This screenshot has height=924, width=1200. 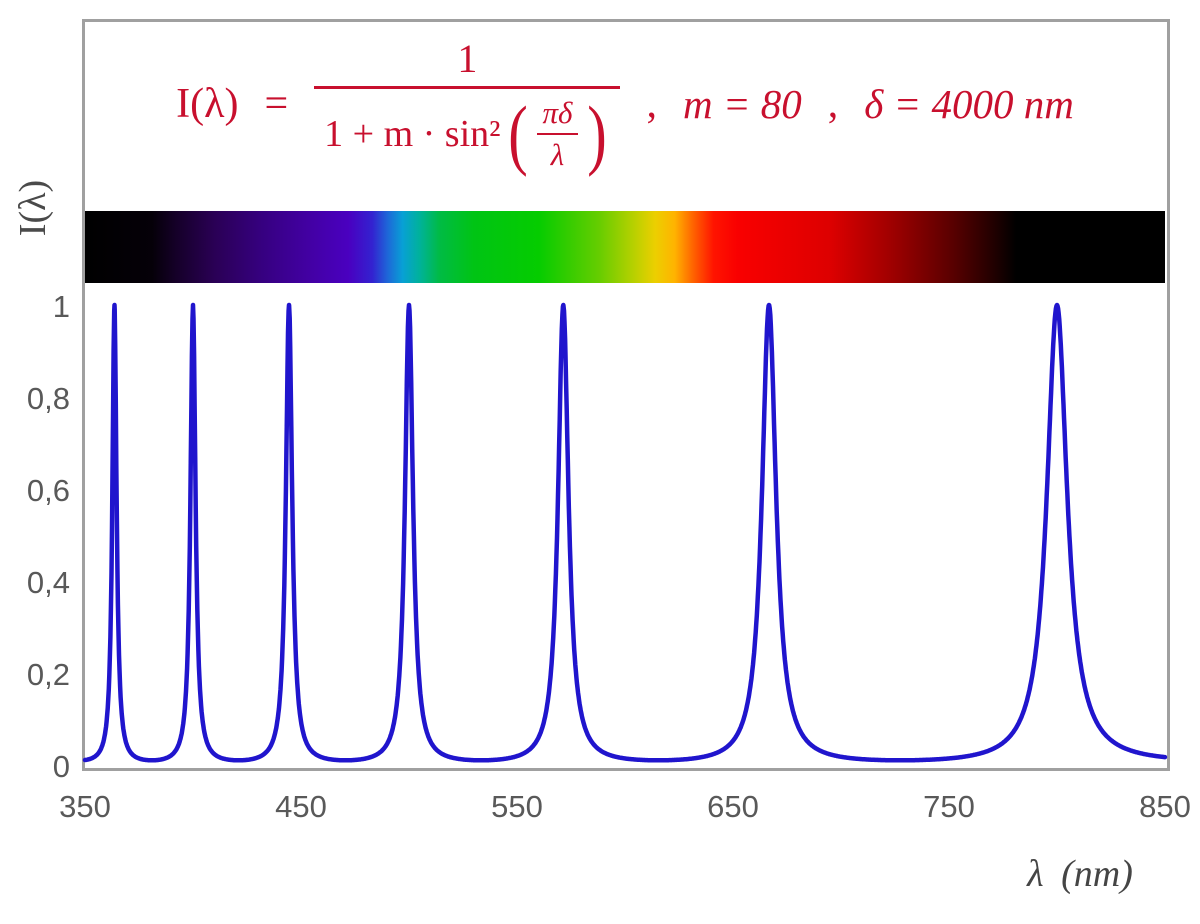 I want to click on y-tick: 0,6, so click(x=48, y=490).